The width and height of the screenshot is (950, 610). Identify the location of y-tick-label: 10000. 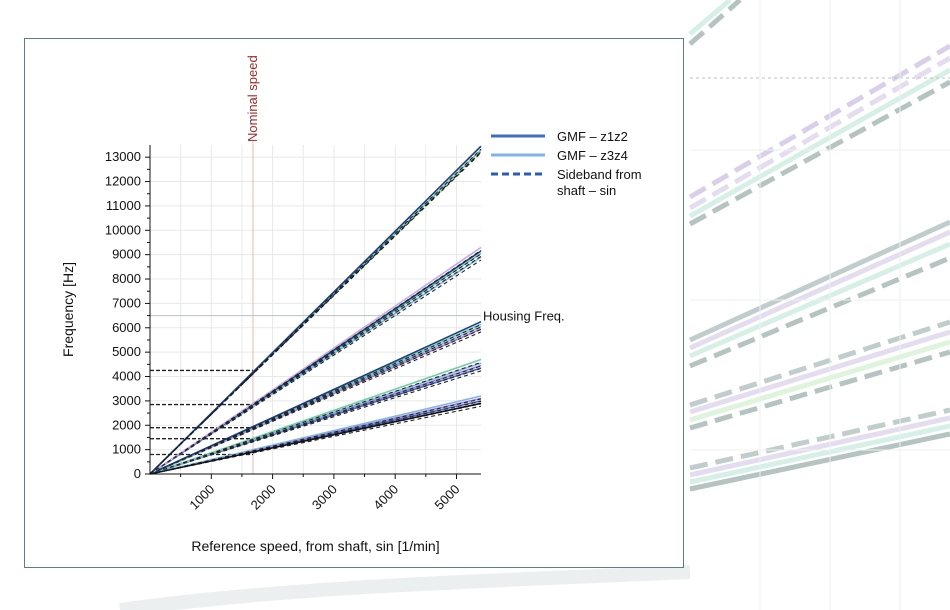
(123, 229).